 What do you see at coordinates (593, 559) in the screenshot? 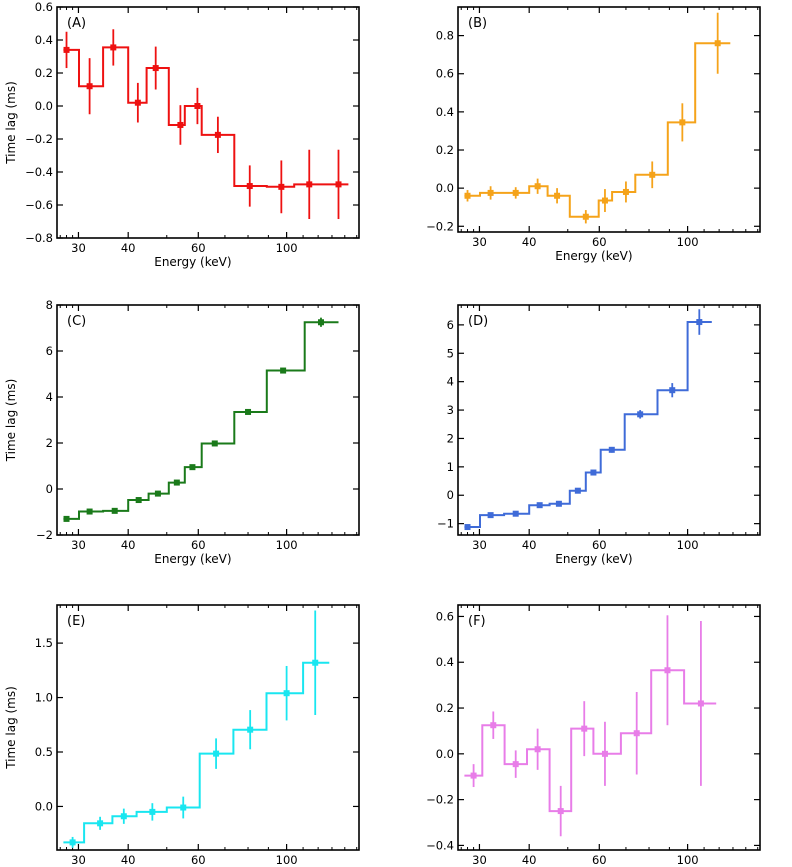
I see `panel-d-xlabel: Energy (keV)` at bounding box center [593, 559].